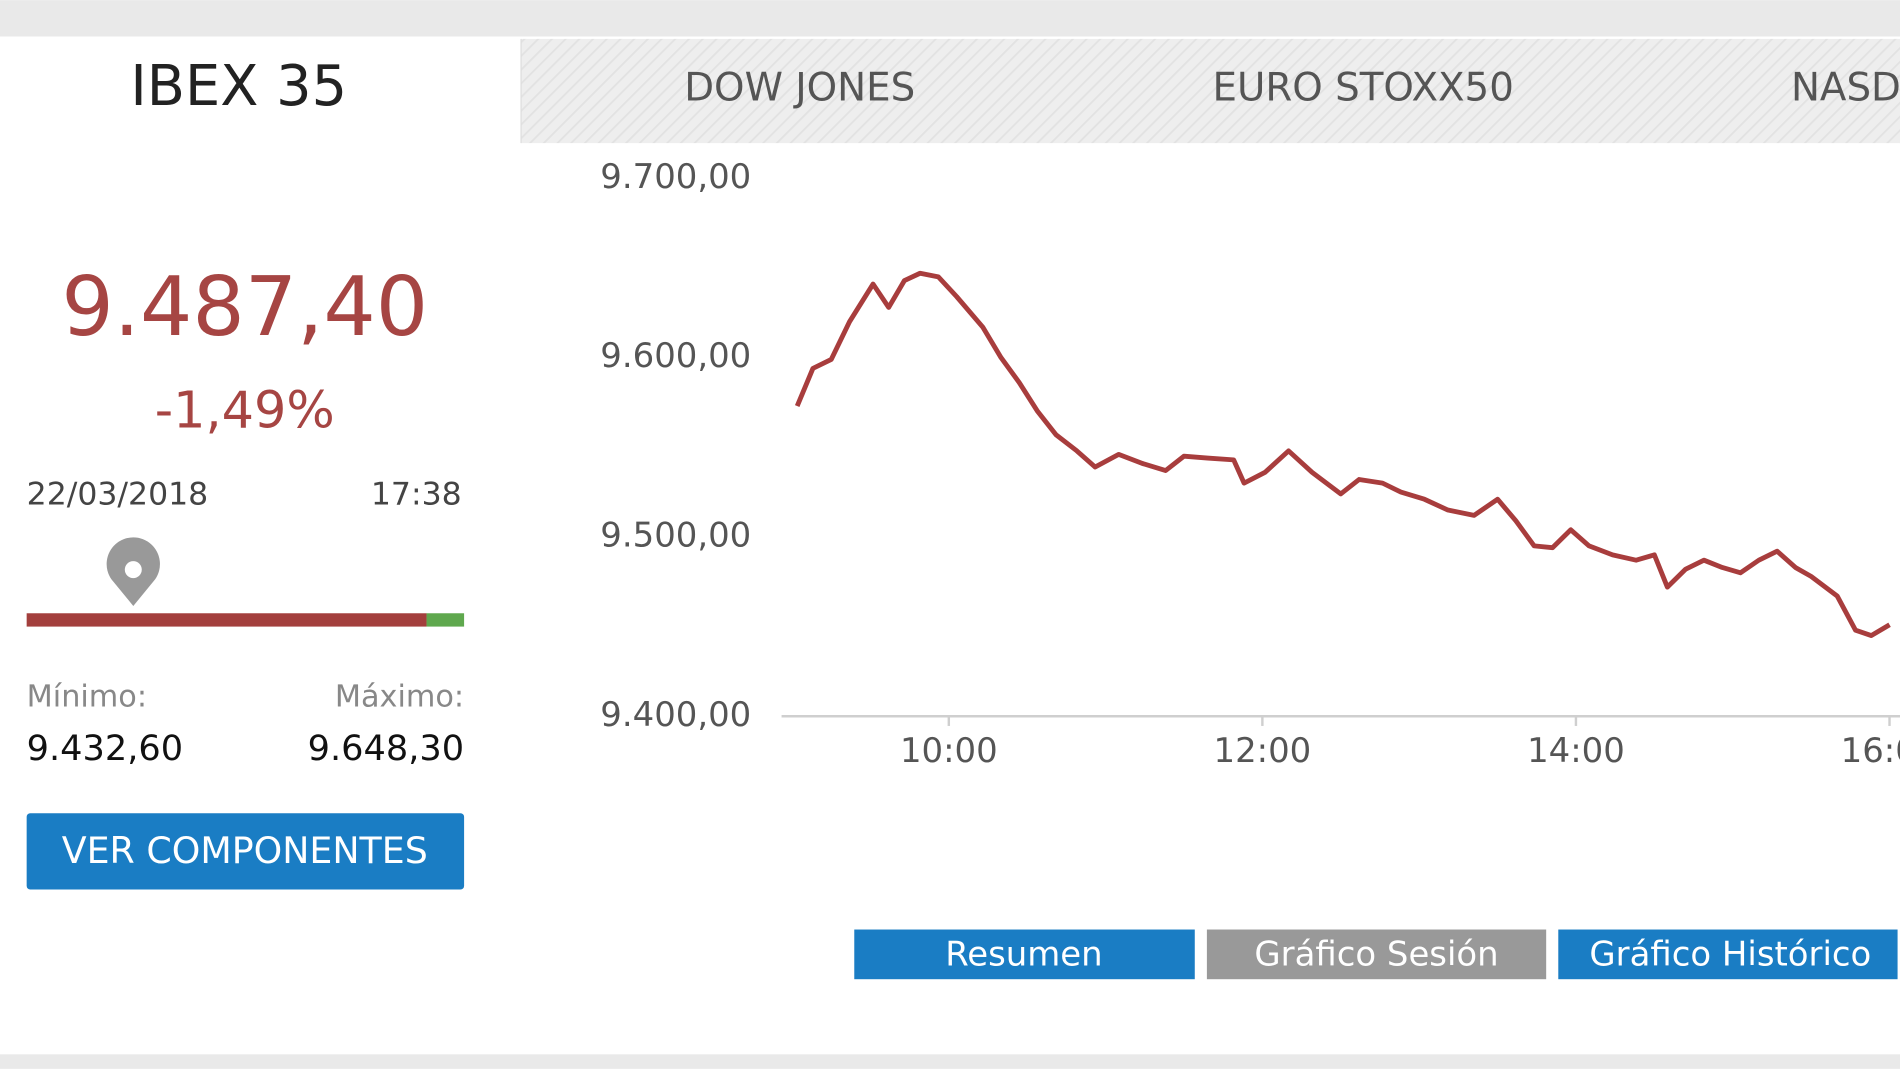  What do you see at coordinates (244, 307) in the screenshot?
I see `price: 9.487,40` at bounding box center [244, 307].